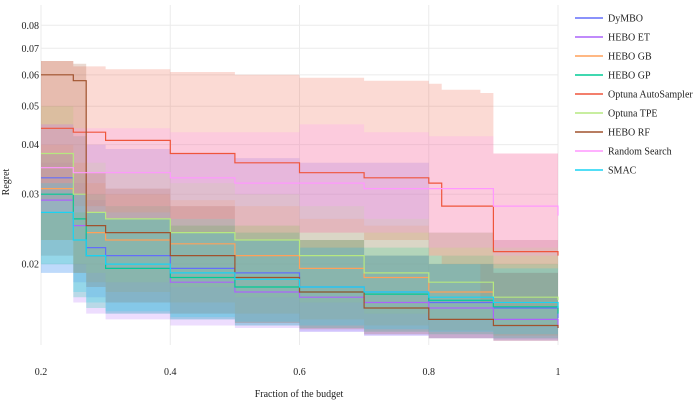 This screenshot has width=700, height=400. Describe the element at coordinates (650, 95) in the screenshot. I see `legend-label: Optuna AutoSampler` at that location.